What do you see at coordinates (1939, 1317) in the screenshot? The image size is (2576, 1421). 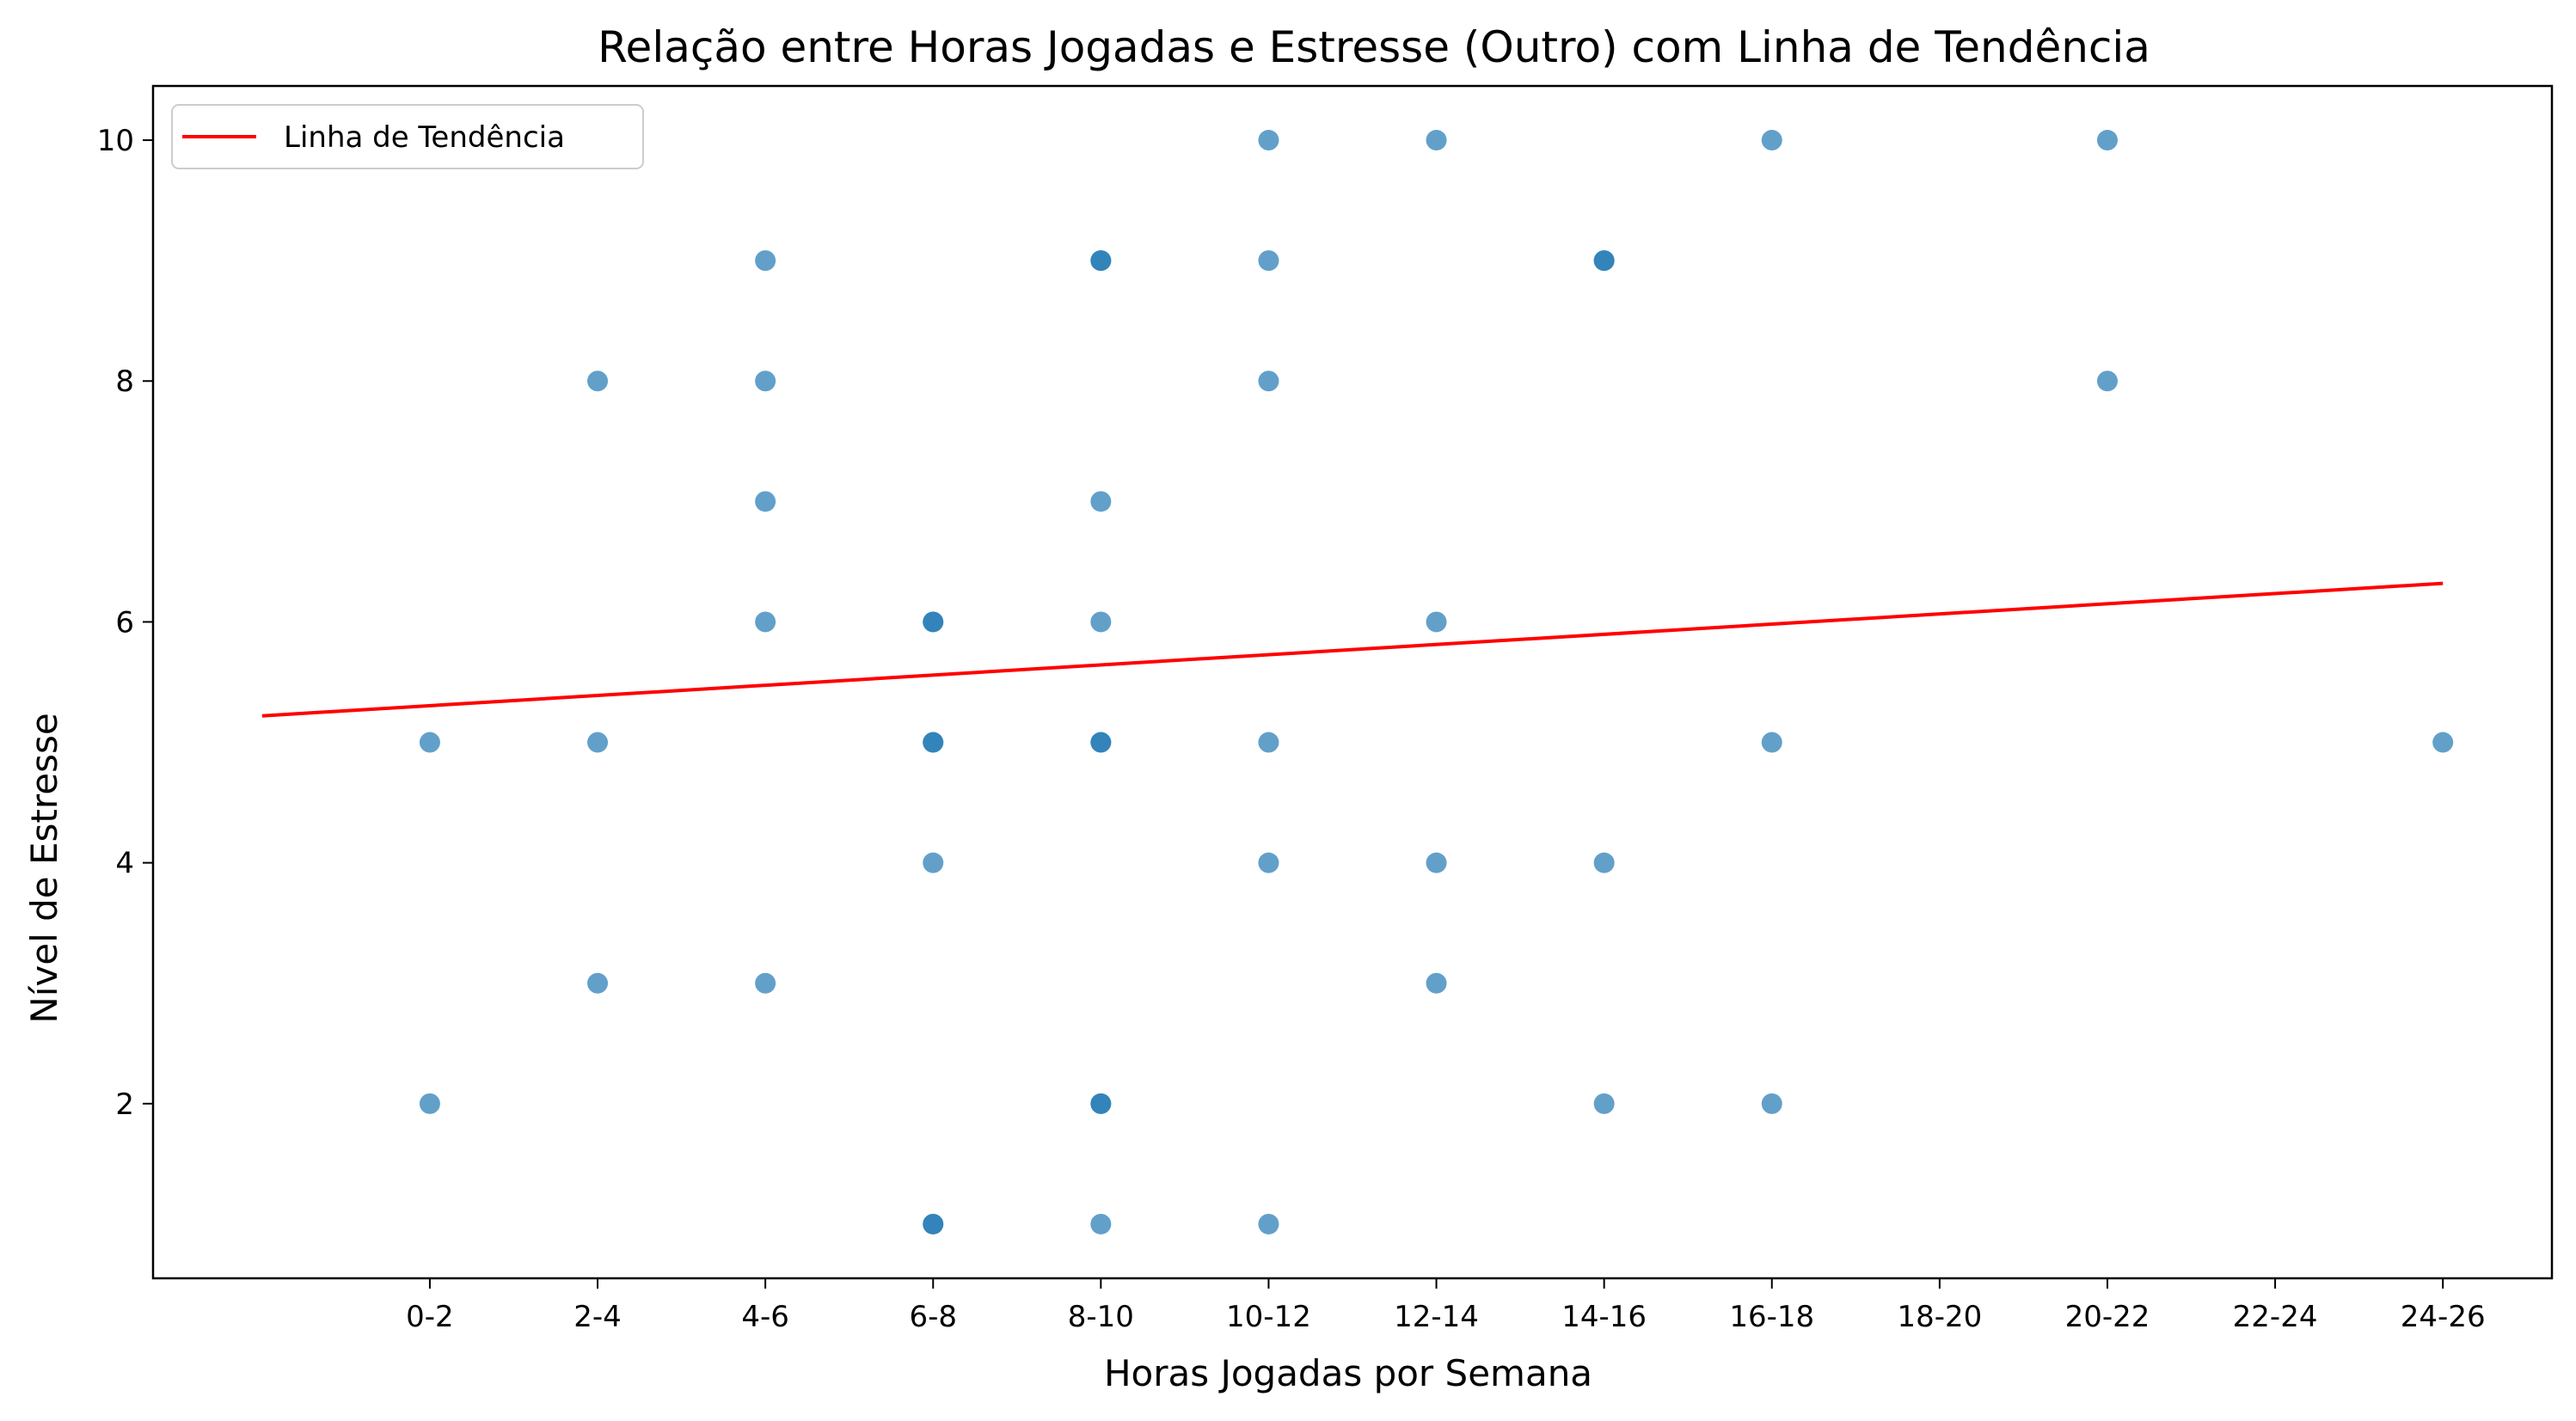 I see `x-tick-label: 18-20` at bounding box center [1939, 1317].